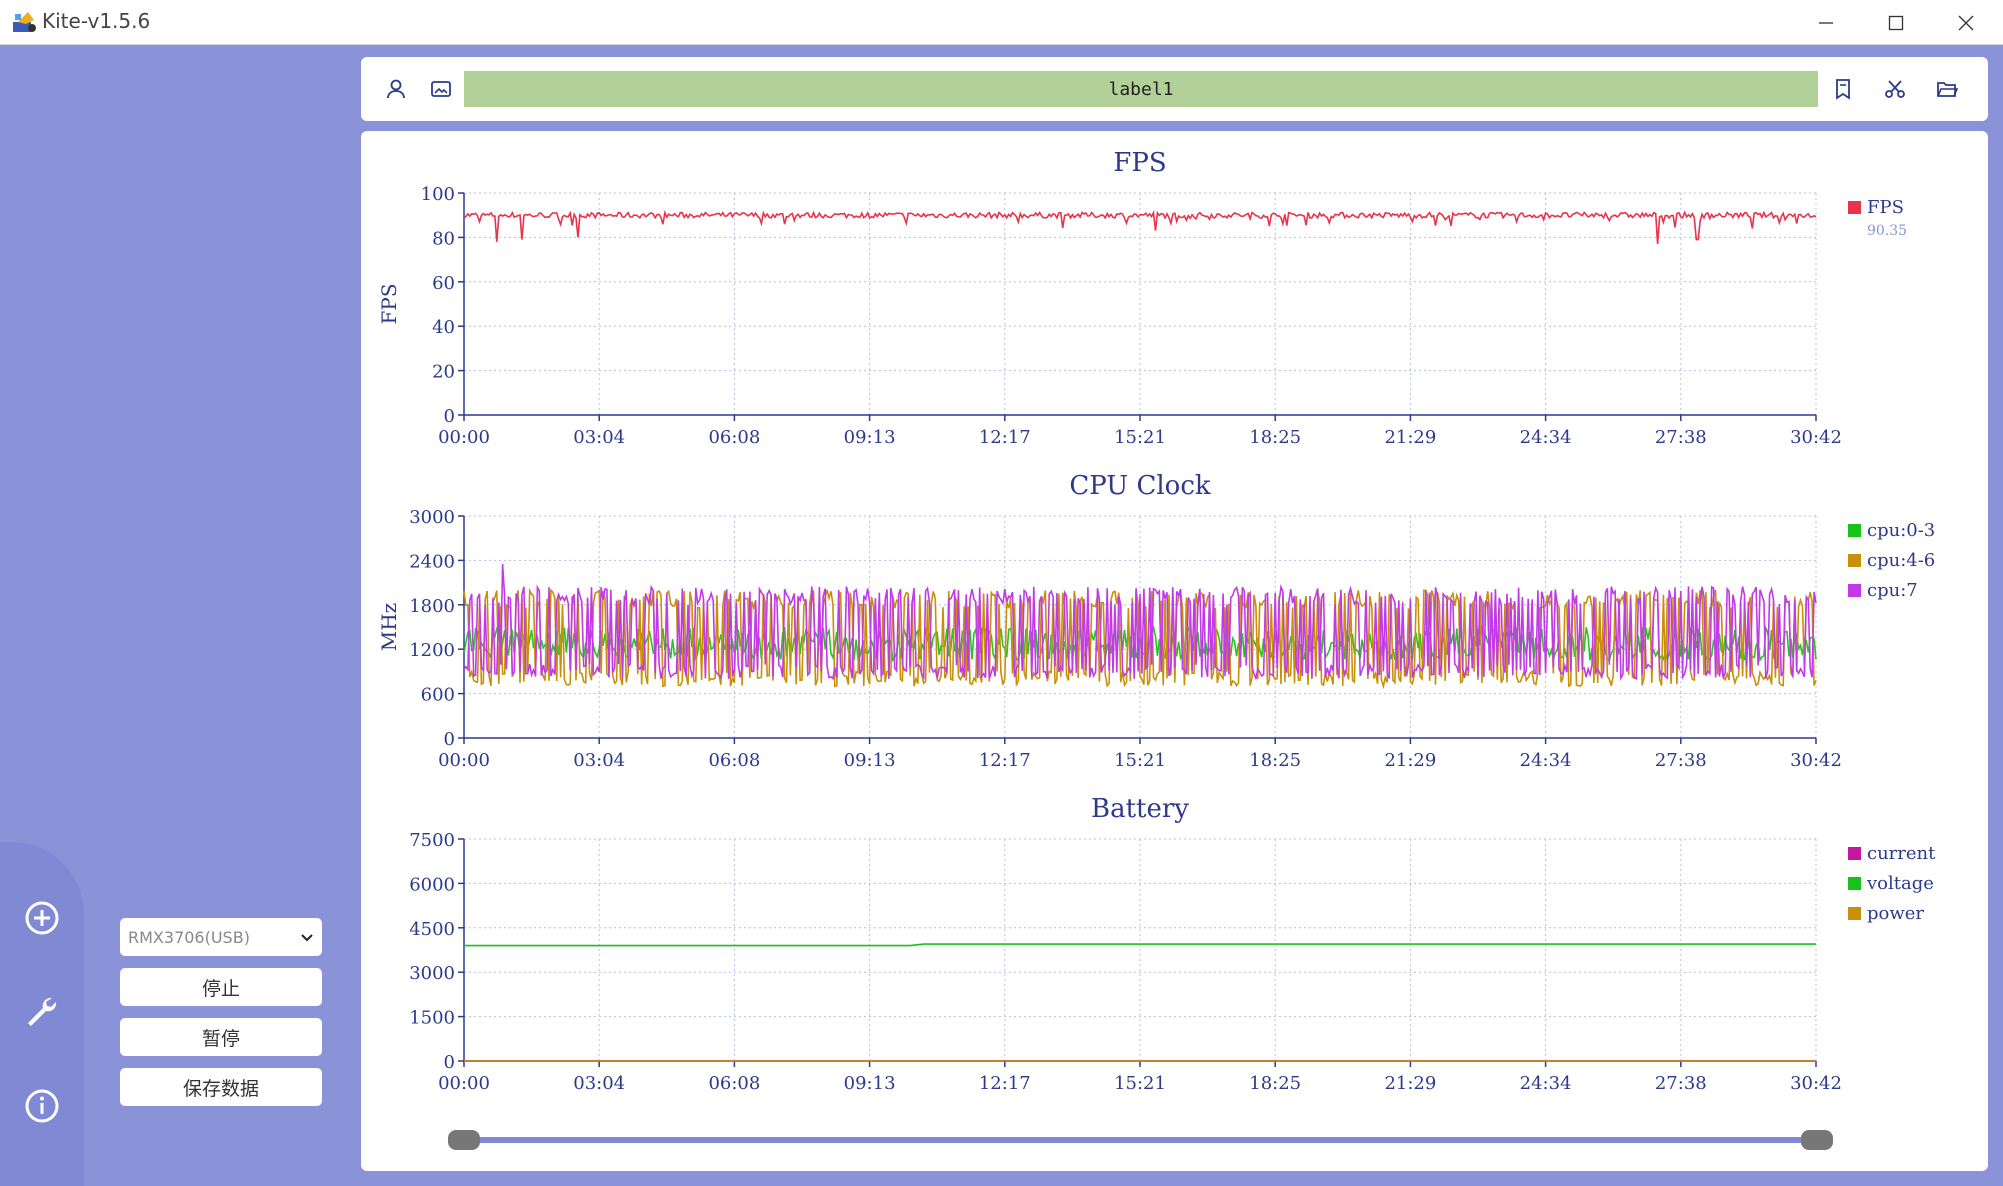 The image size is (2003, 1186). I want to click on y-tick-label: 1200, so click(432, 650).